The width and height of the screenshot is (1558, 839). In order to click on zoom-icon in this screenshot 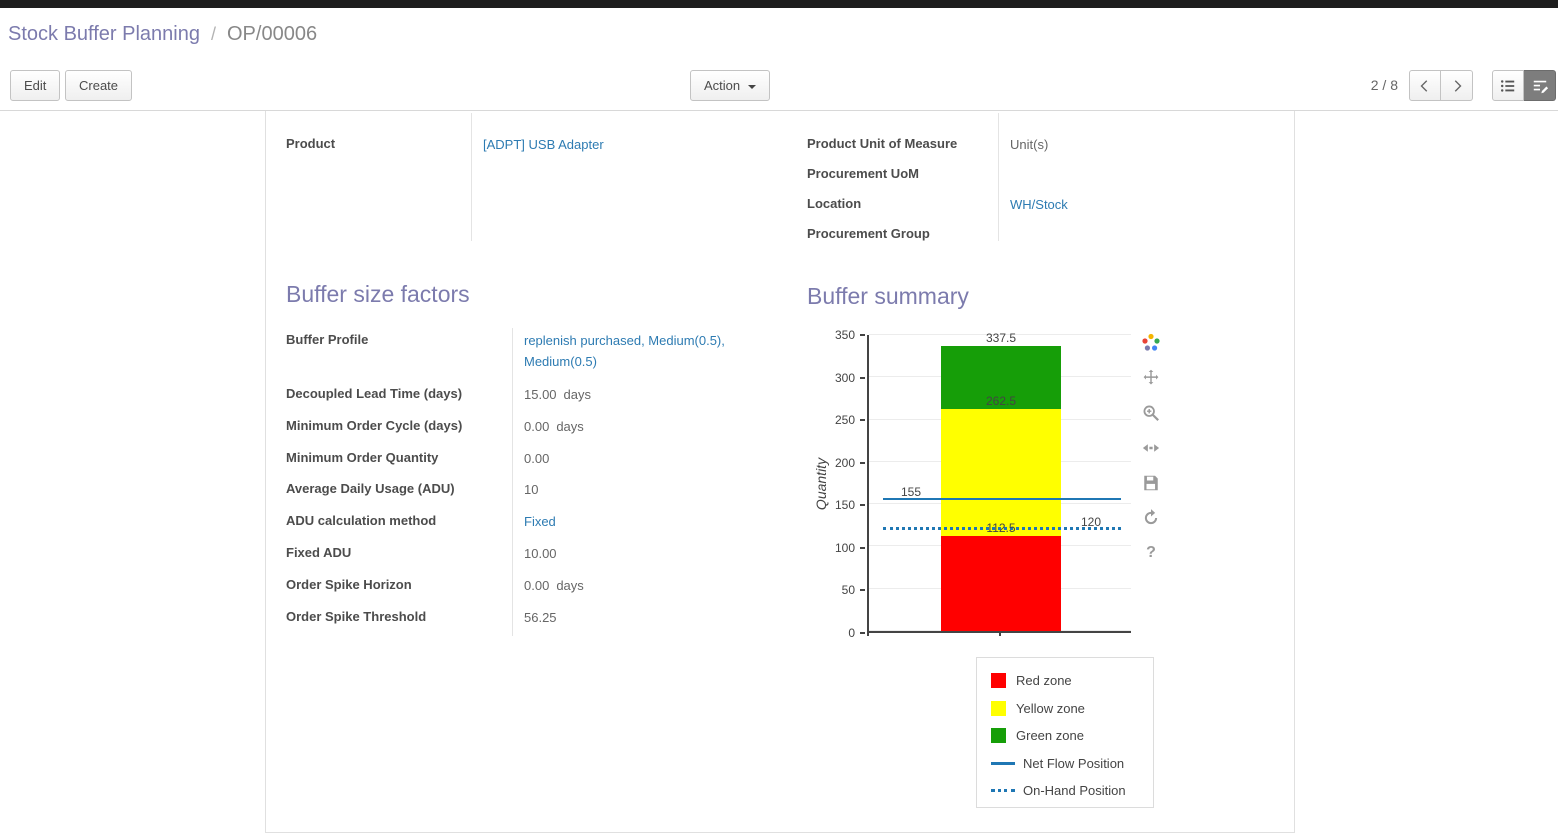, I will do `click(1151, 413)`.